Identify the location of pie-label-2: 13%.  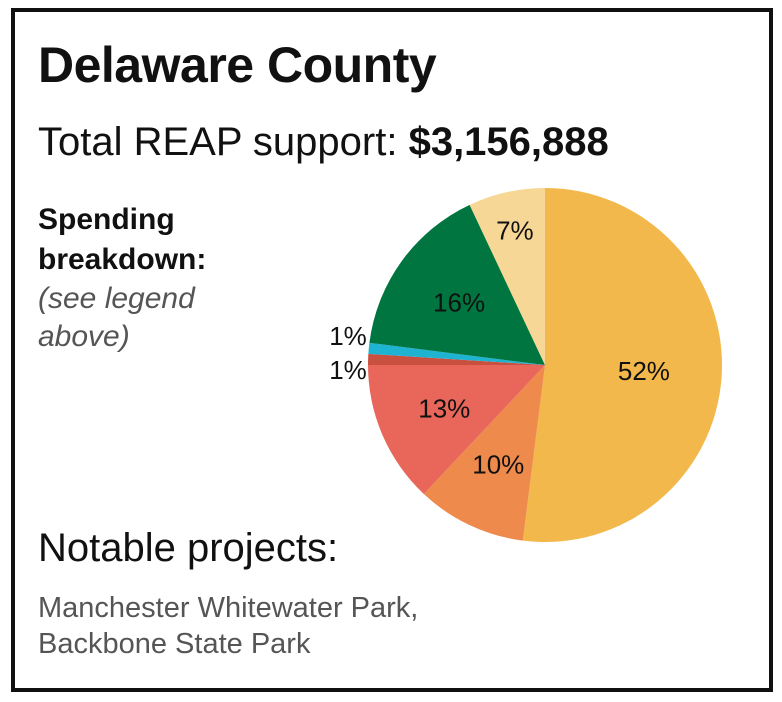
(444, 409).